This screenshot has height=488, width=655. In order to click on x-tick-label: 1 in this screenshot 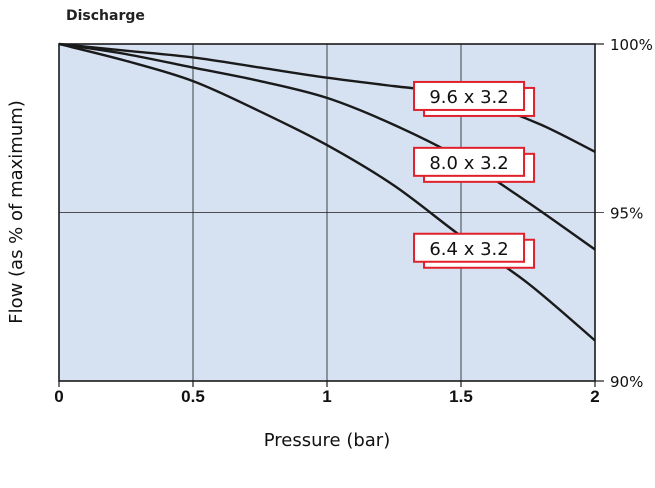, I will do `click(326, 396)`.